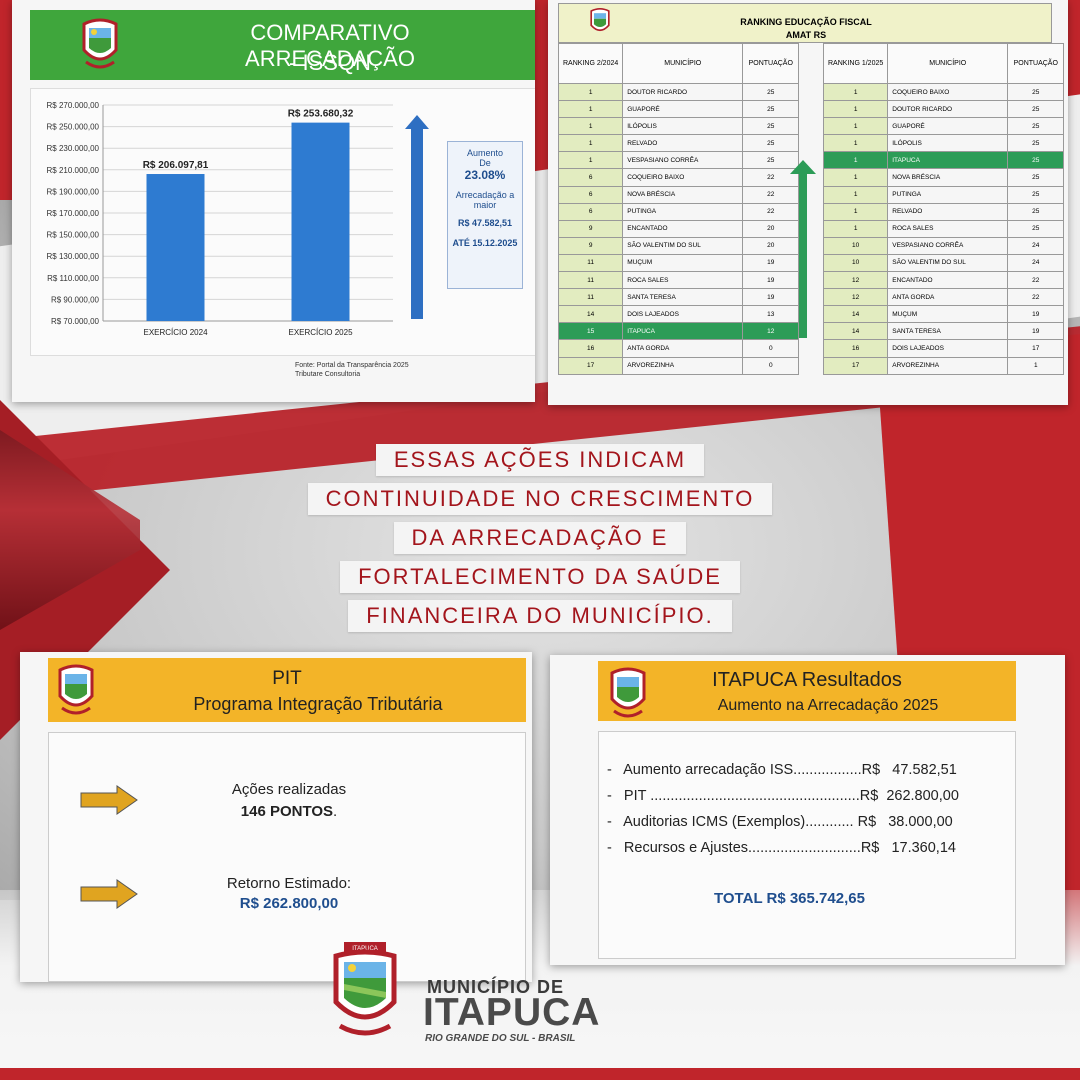 The image size is (1080, 1080). I want to click on ranking-cell-mun: GUAPORÉ, so click(683, 109).